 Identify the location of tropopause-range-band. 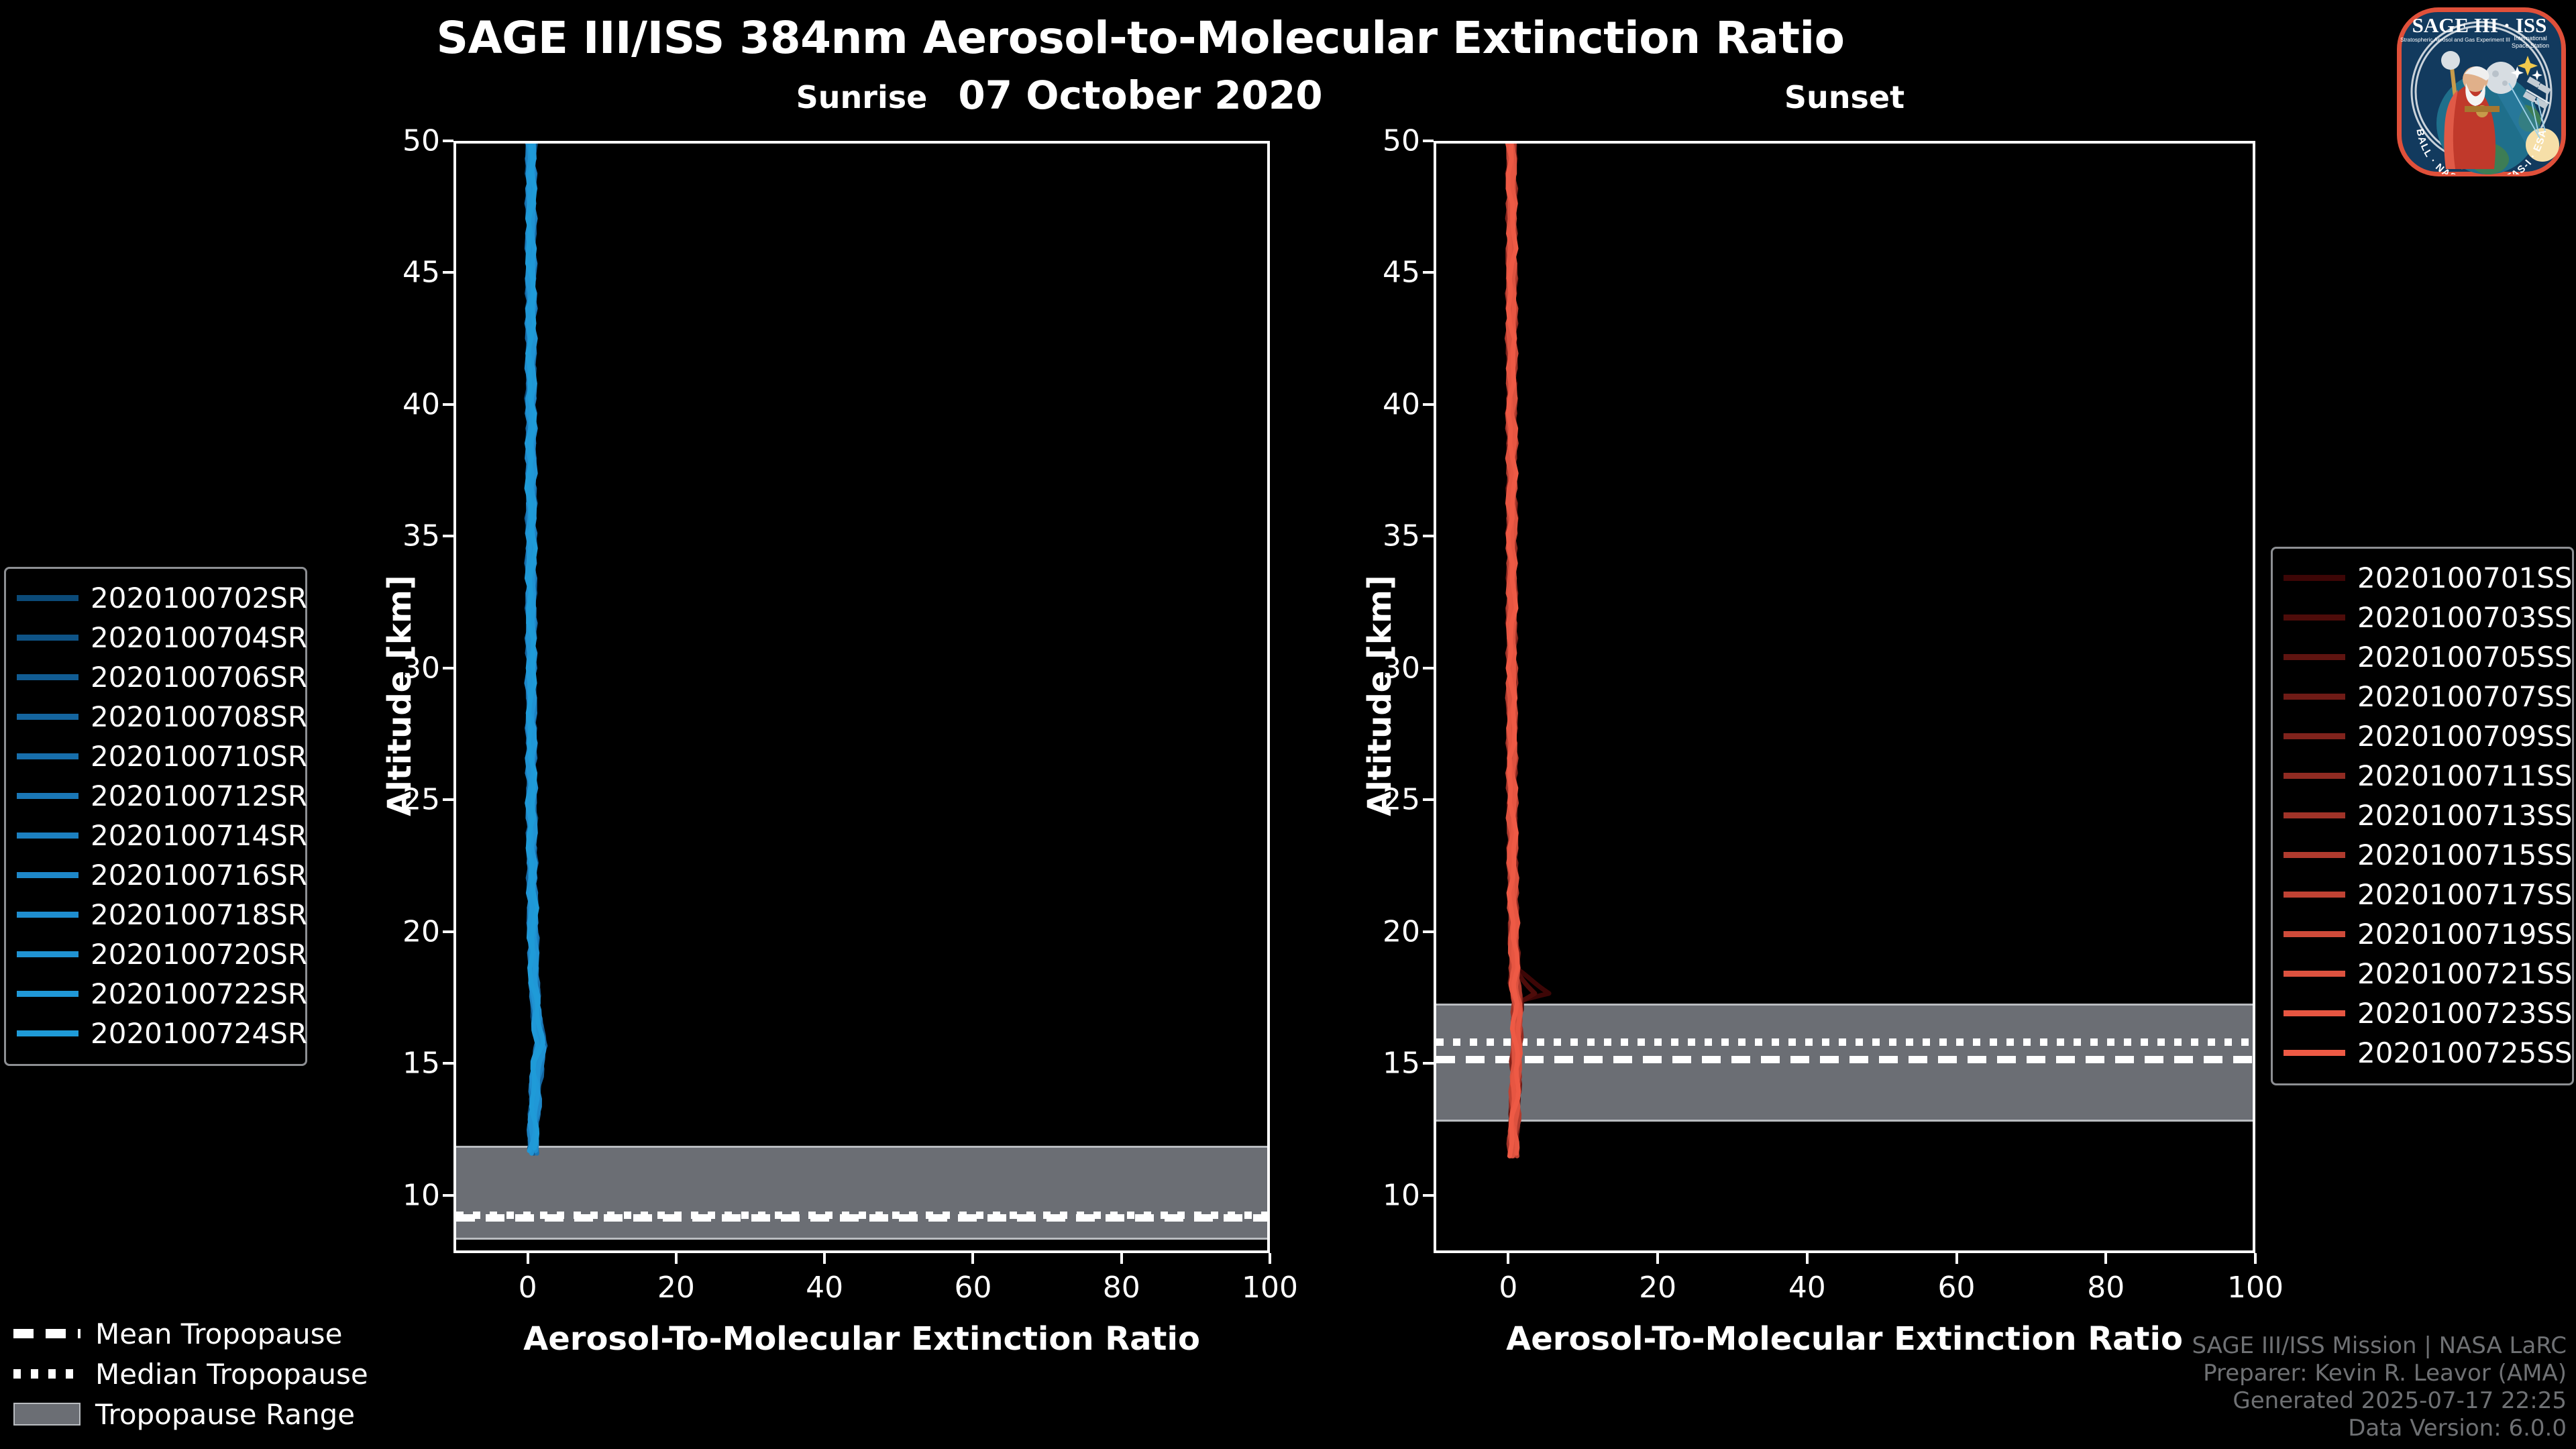
(861, 1192).